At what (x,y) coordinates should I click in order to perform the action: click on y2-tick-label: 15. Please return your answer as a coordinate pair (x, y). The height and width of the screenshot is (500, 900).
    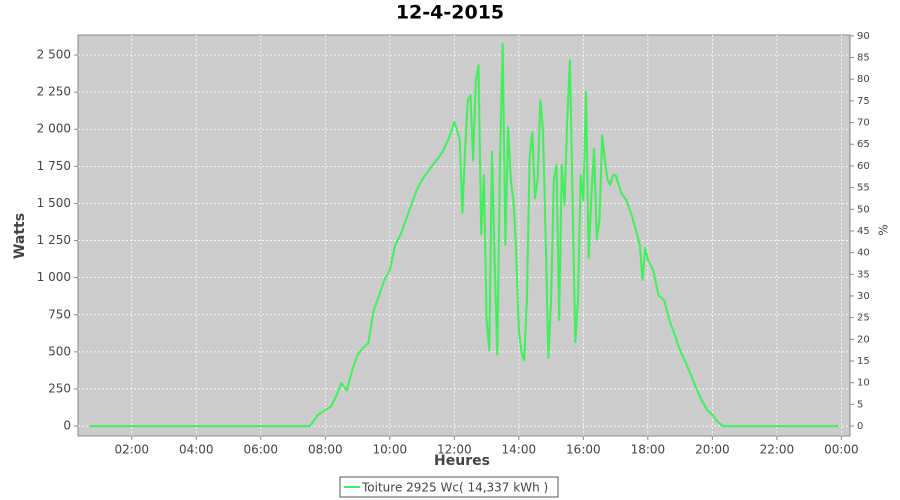
    Looking at the image, I should click on (863, 361).